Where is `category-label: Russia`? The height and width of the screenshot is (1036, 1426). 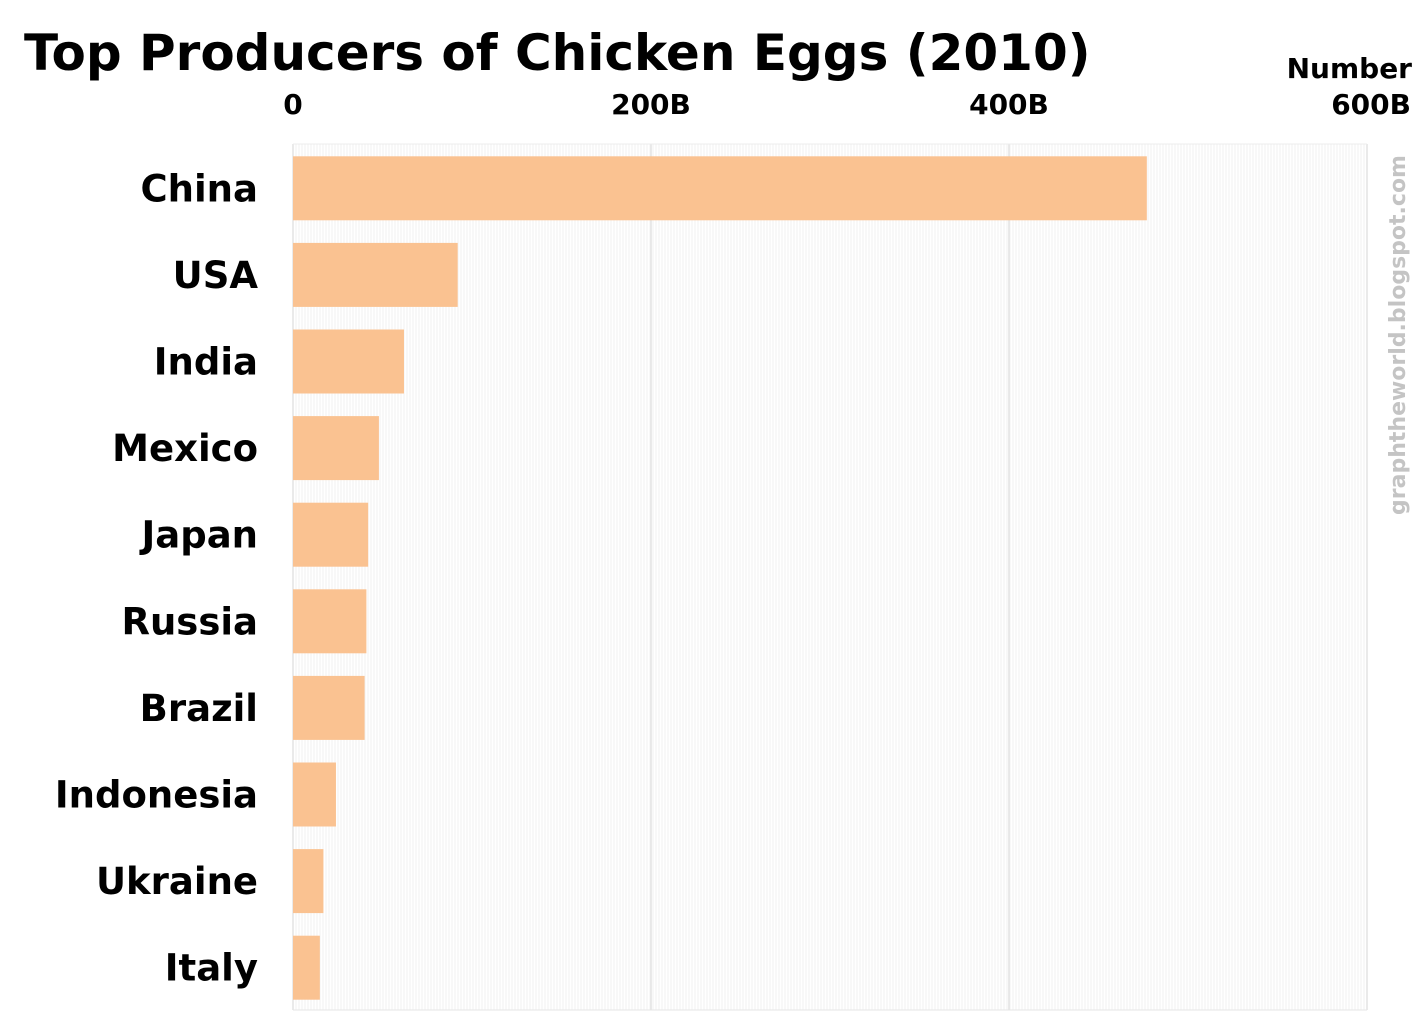
category-label: Russia is located at coordinates (189, 621).